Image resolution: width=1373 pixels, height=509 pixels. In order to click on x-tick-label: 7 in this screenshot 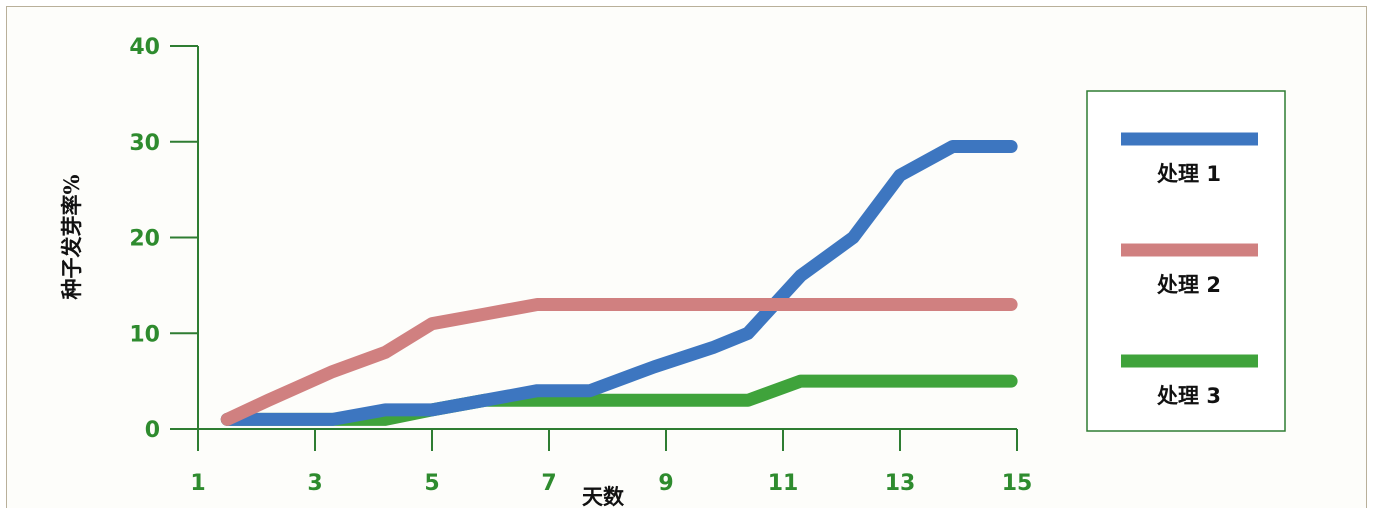, I will do `click(548, 483)`.